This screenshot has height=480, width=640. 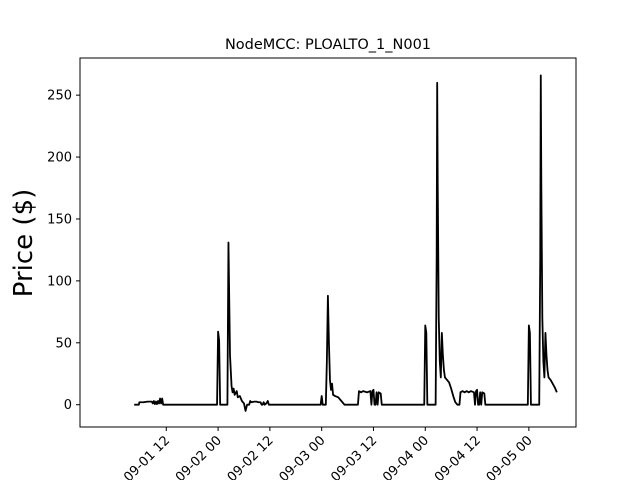 What do you see at coordinates (59, 158) in the screenshot?
I see `y-tick-label: 200` at bounding box center [59, 158].